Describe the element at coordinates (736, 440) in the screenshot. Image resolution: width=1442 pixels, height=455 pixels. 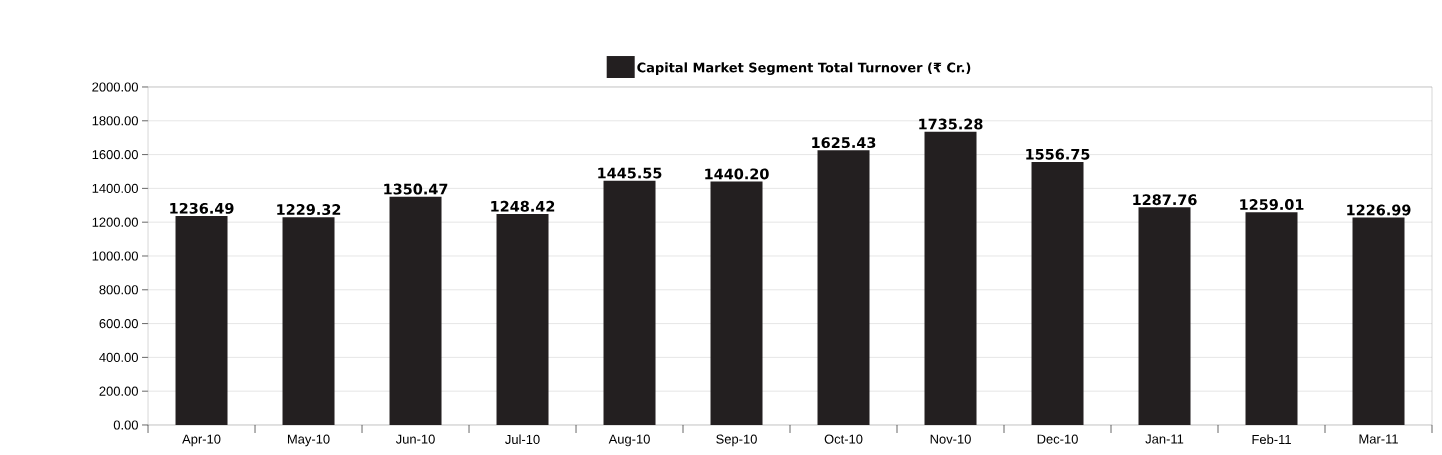
I see `x-tick-label: Sep-10` at that location.